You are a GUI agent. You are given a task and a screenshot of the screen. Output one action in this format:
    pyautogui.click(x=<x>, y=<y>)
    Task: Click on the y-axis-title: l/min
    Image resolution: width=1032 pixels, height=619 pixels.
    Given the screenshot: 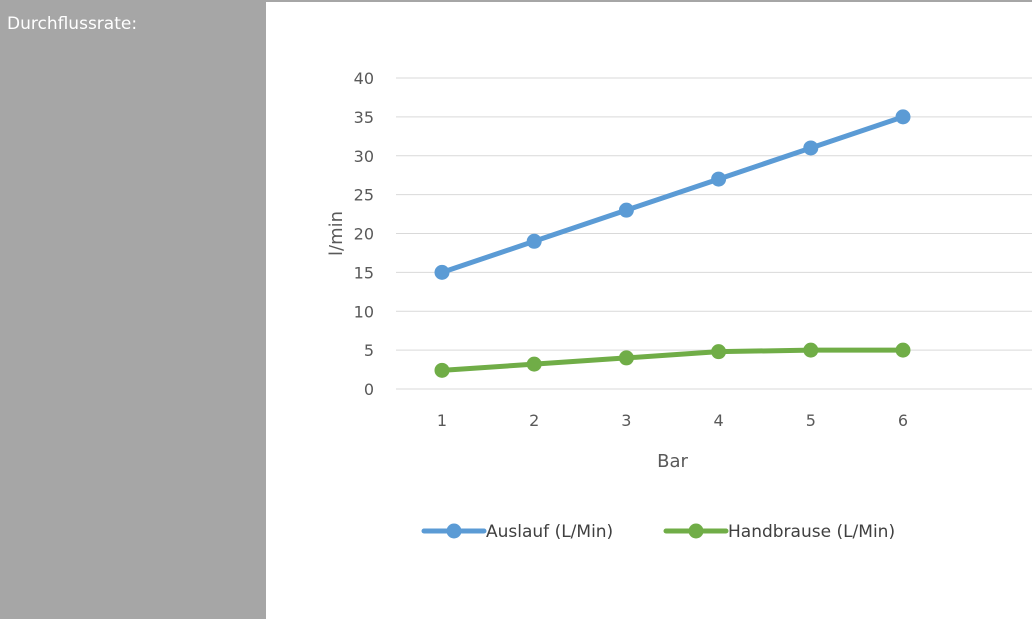 What is the action you would take?
    pyautogui.click(x=336, y=233)
    